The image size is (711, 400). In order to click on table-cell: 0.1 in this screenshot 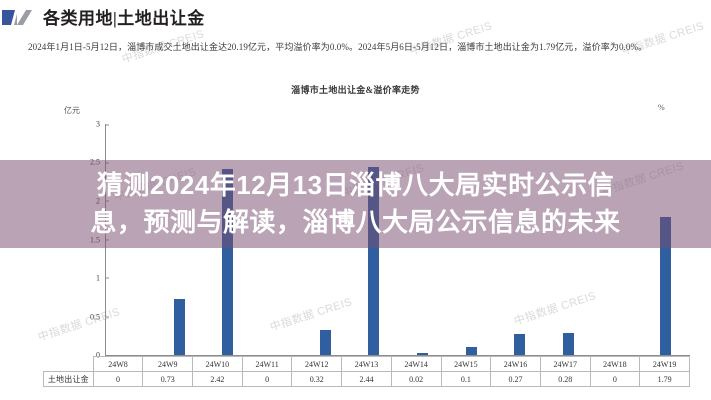, I will do `click(466, 379)`.